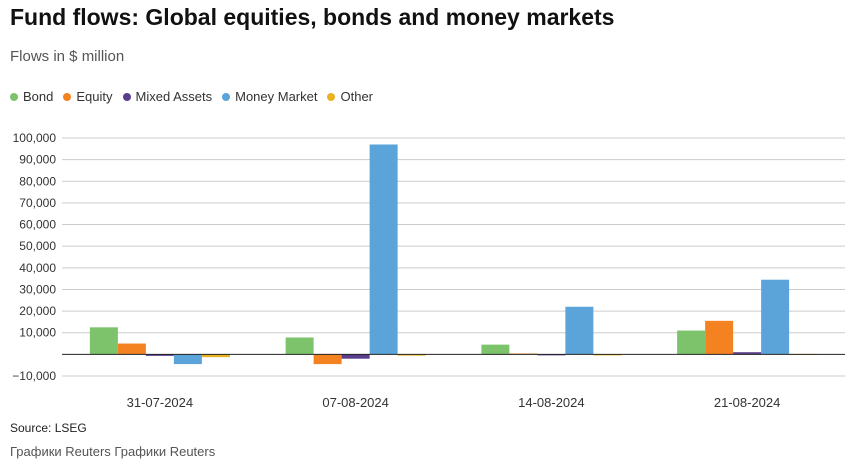  Describe the element at coordinates (37, 160) in the screenshot. I see `y-tick-label: 90,000` at that location.